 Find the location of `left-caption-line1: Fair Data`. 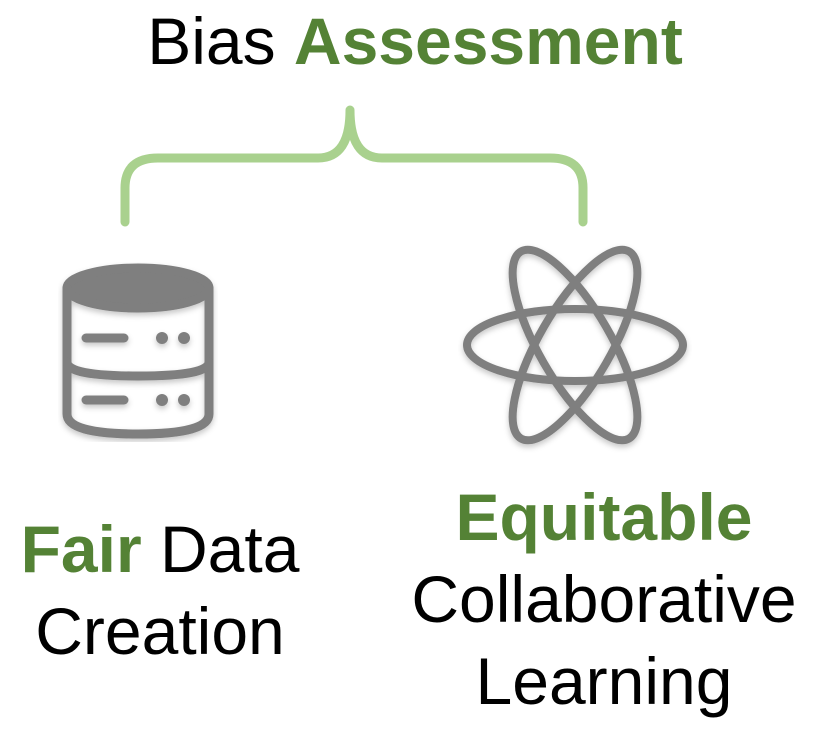

left-caption-line1: Fair Data is located at coordinates (160, 549).